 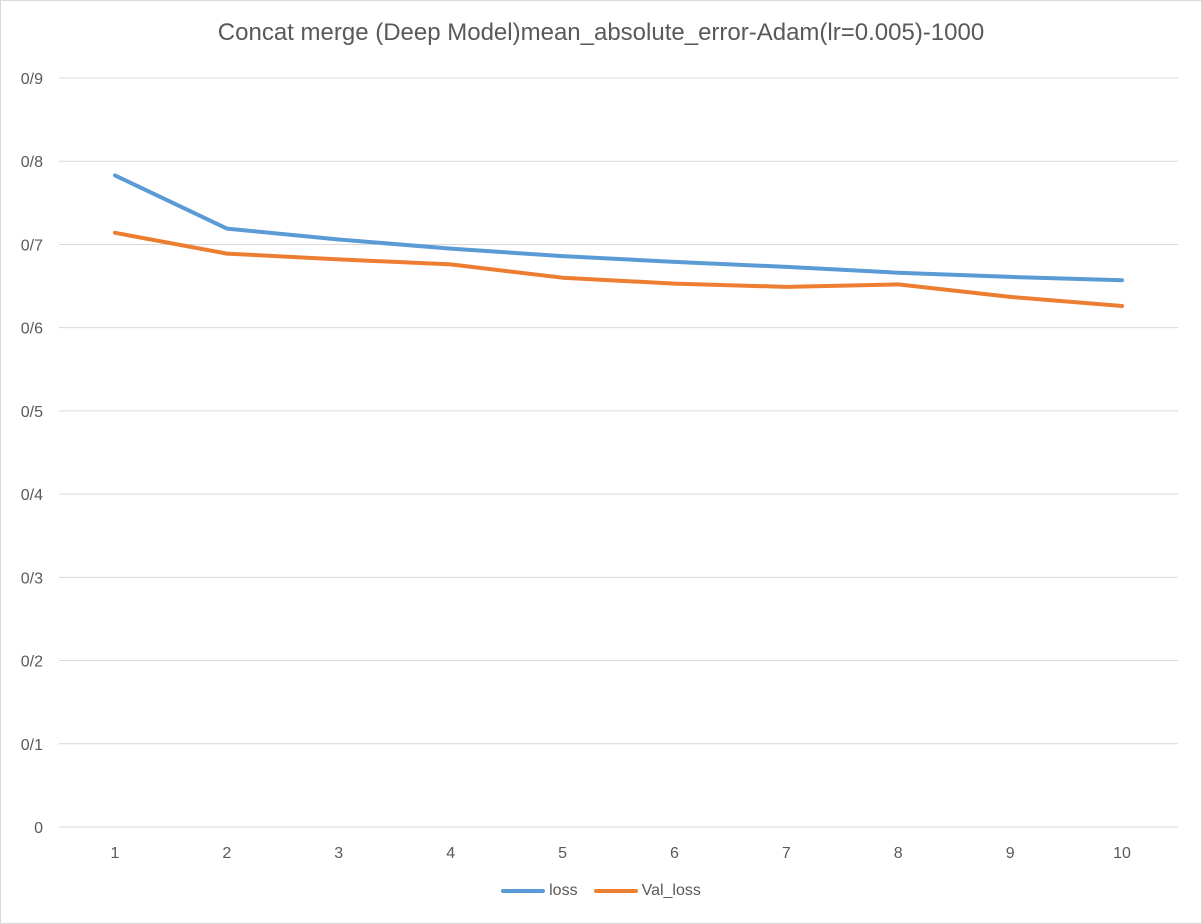 What do you see at coordinates (618, 269) in the screenshot?
I see `series-line-val-loss` at bounding box center [618, 269].